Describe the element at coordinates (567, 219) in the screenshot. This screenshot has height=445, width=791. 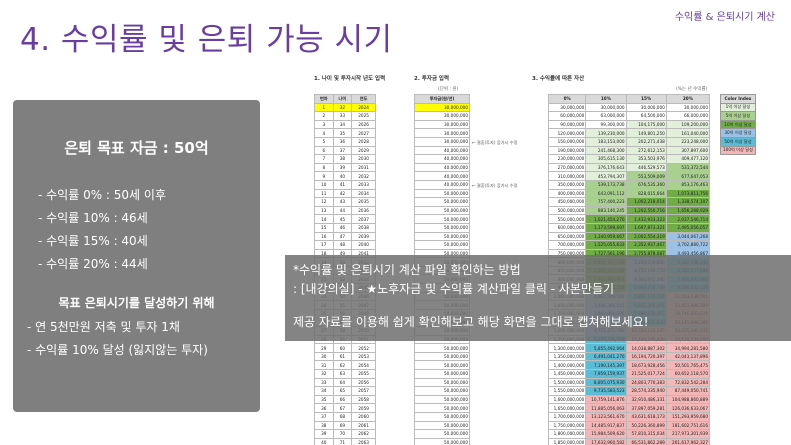
I see `table-cell: 550,000,000` at that location.